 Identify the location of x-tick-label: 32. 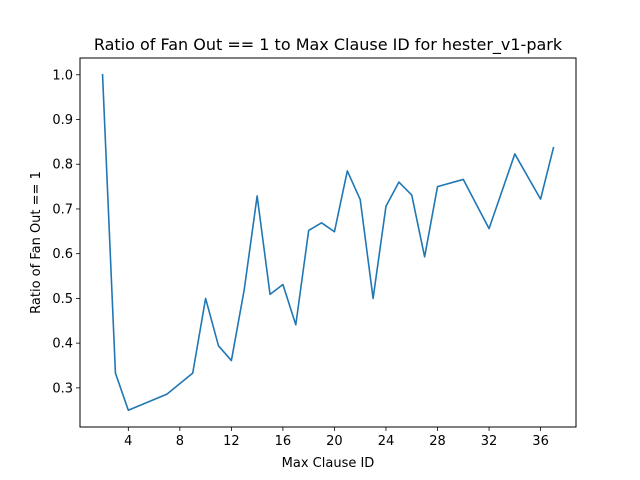
(489, 441).